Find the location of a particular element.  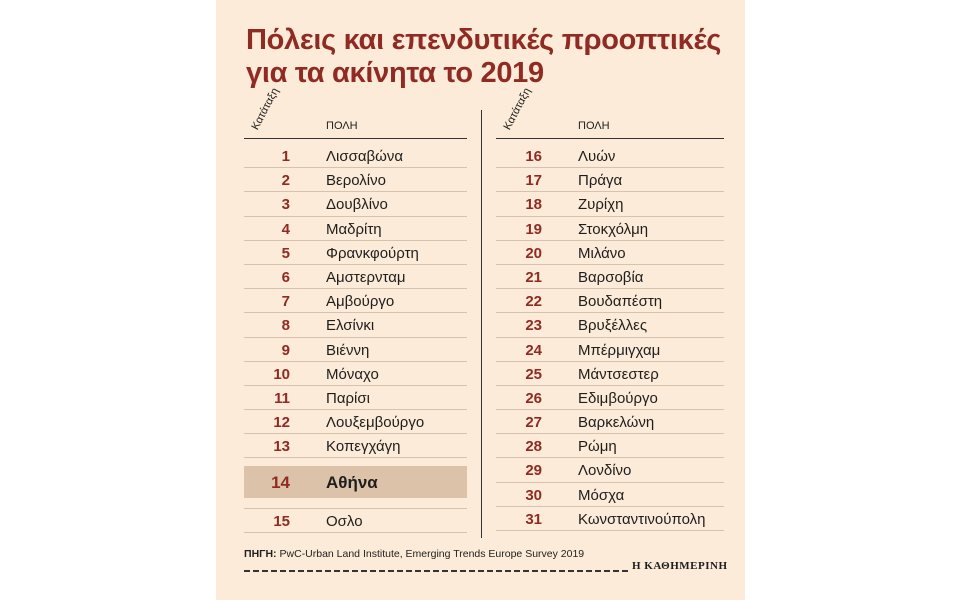

city-name: Ρώμη is located at coordinates (597, 447).